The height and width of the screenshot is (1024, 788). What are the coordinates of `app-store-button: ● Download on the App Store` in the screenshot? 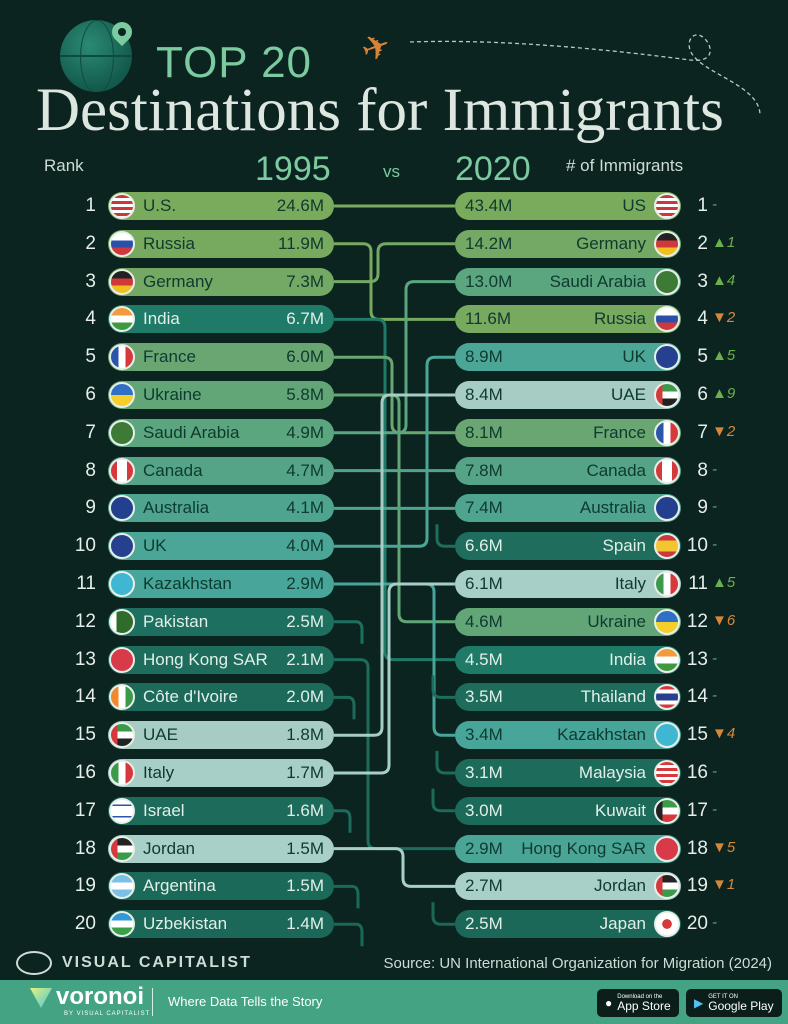 It's located at (638, 1003).